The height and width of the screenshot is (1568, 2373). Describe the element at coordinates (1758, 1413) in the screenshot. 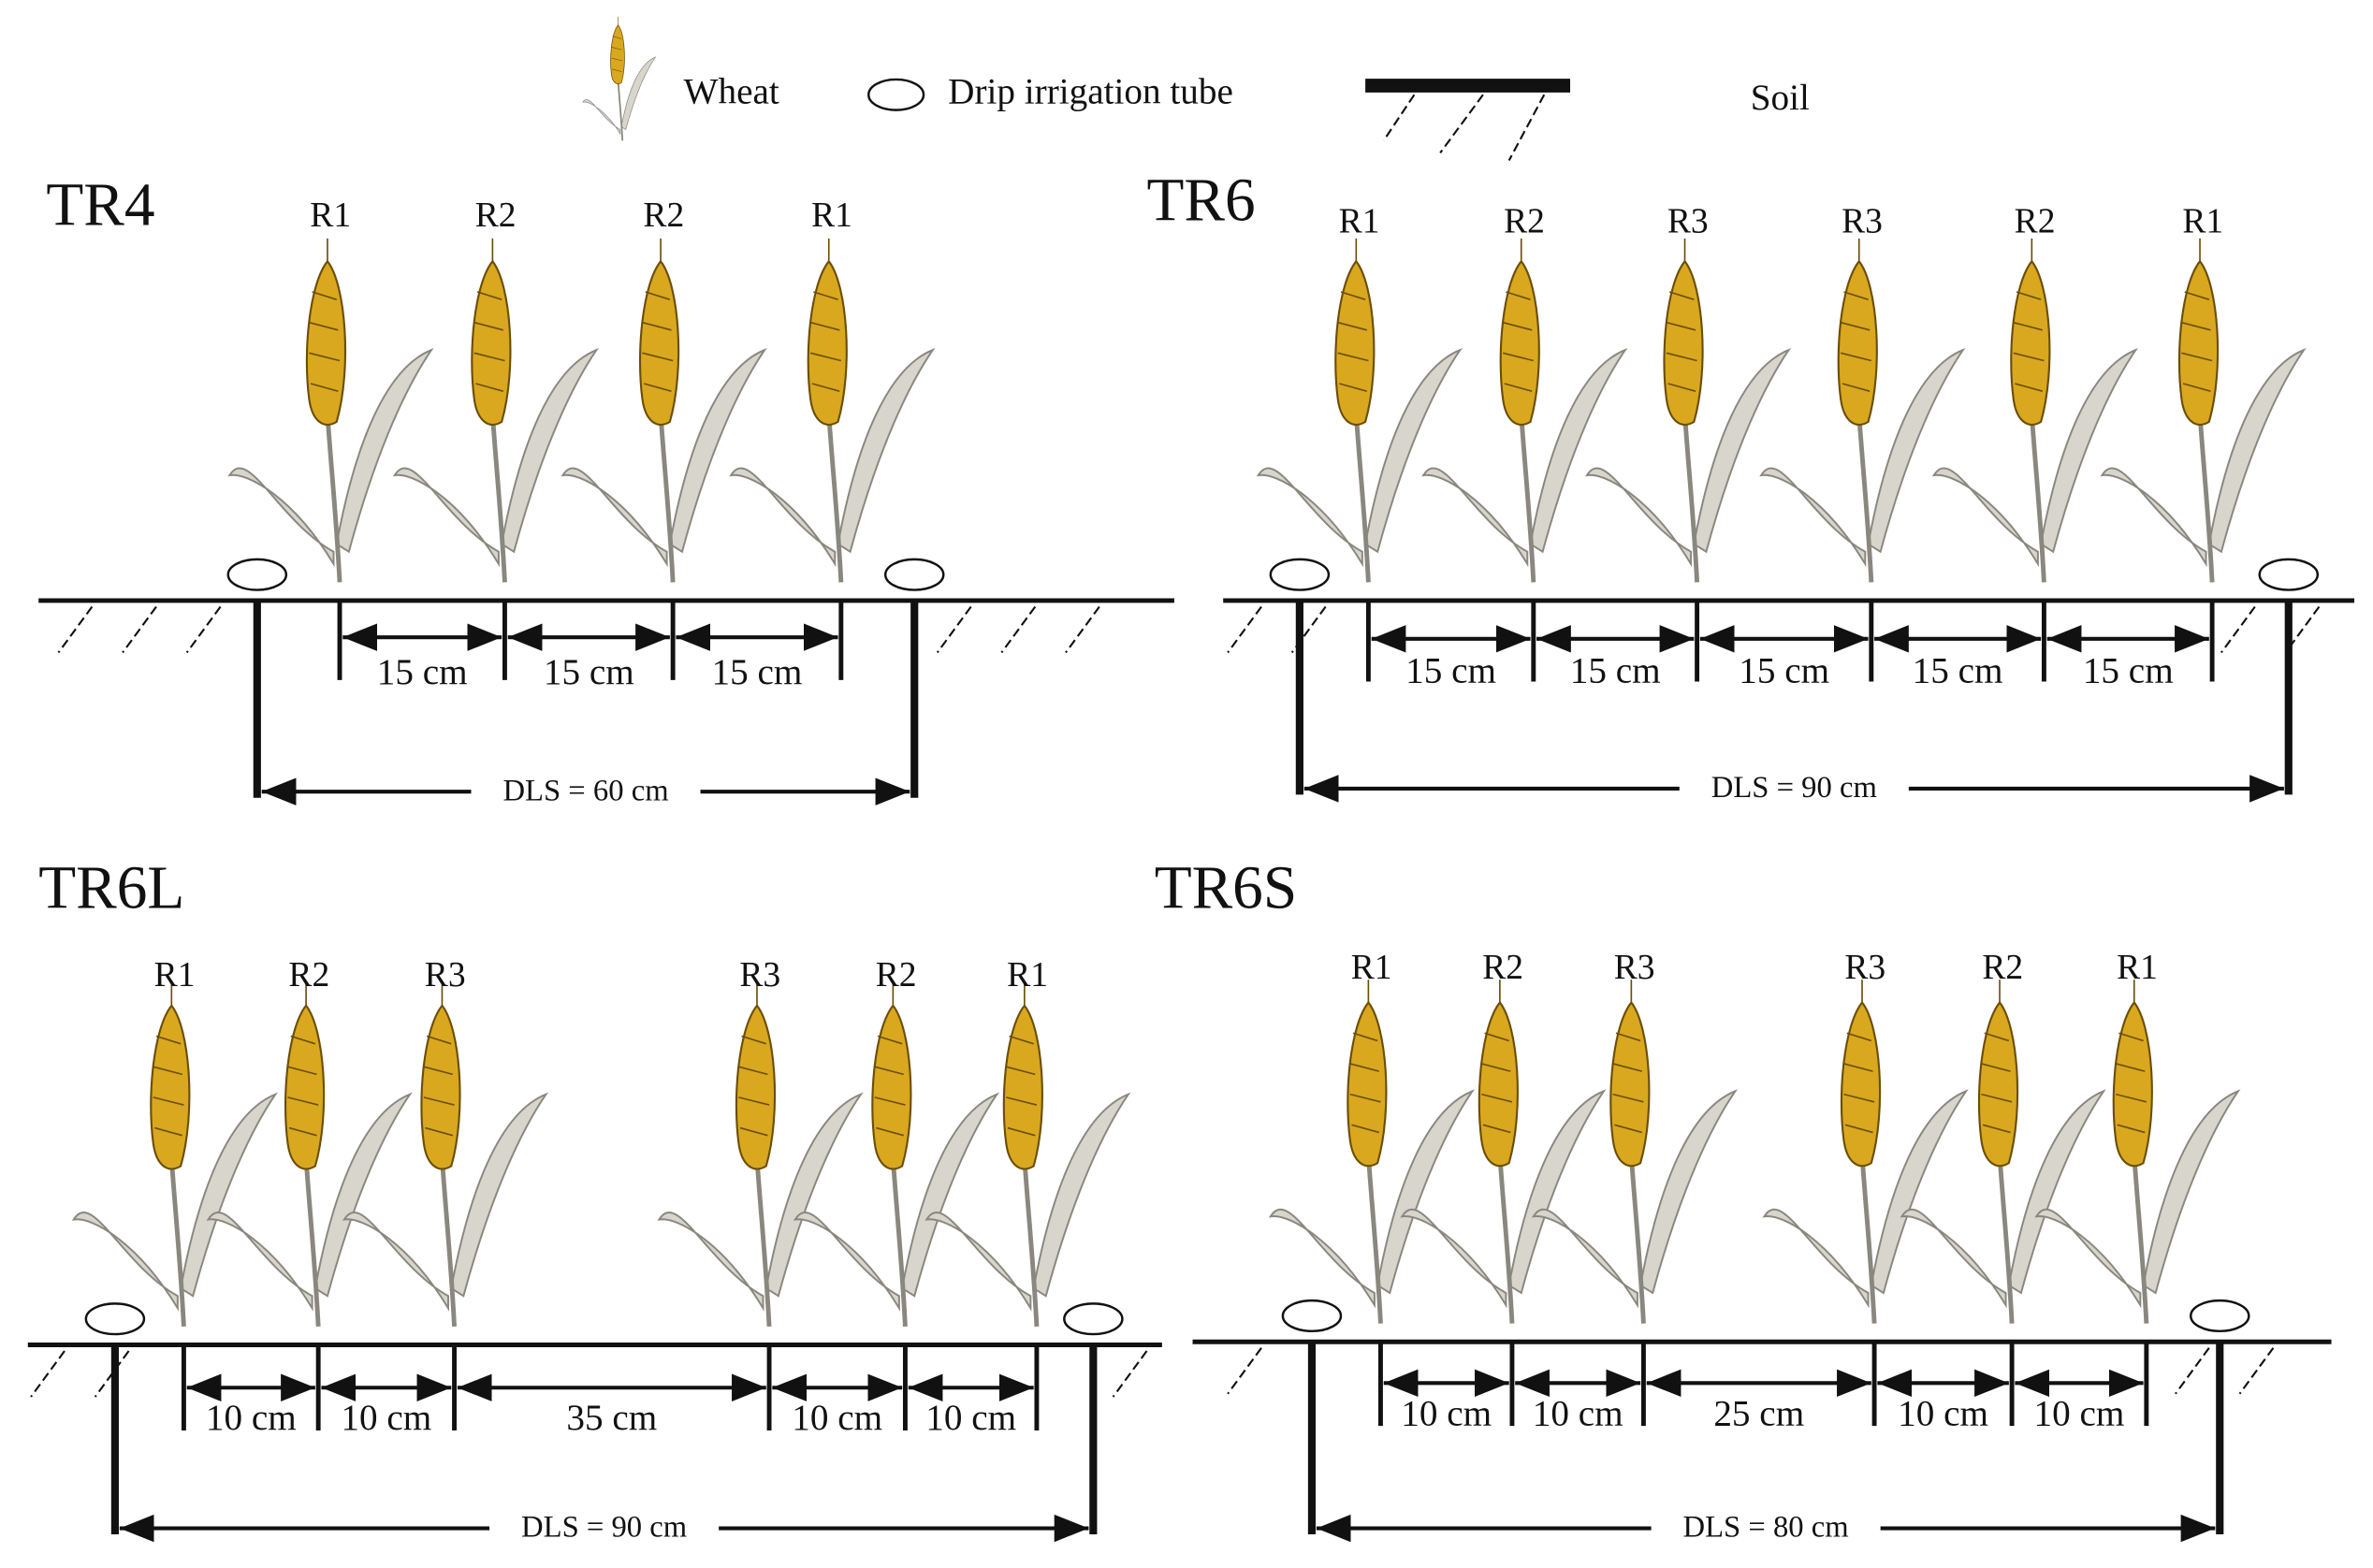

I see `spacing-label: 25 cm` at that location.